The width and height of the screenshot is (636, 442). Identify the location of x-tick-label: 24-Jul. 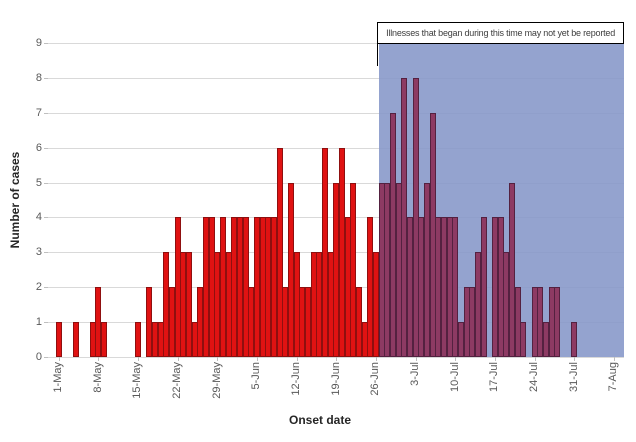
(534, 377).